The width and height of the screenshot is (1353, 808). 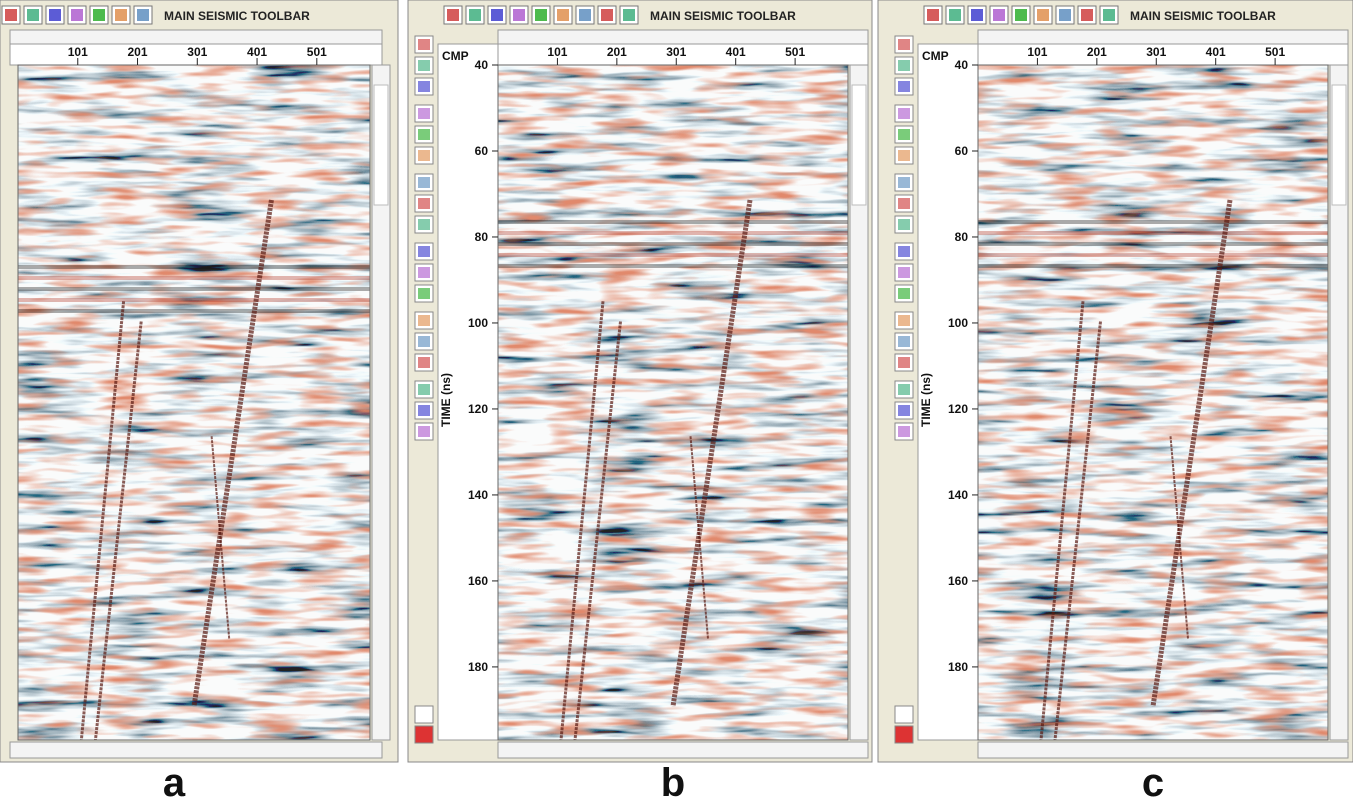 I want to click on panel-caption: c, so click(x=1153, y=782).